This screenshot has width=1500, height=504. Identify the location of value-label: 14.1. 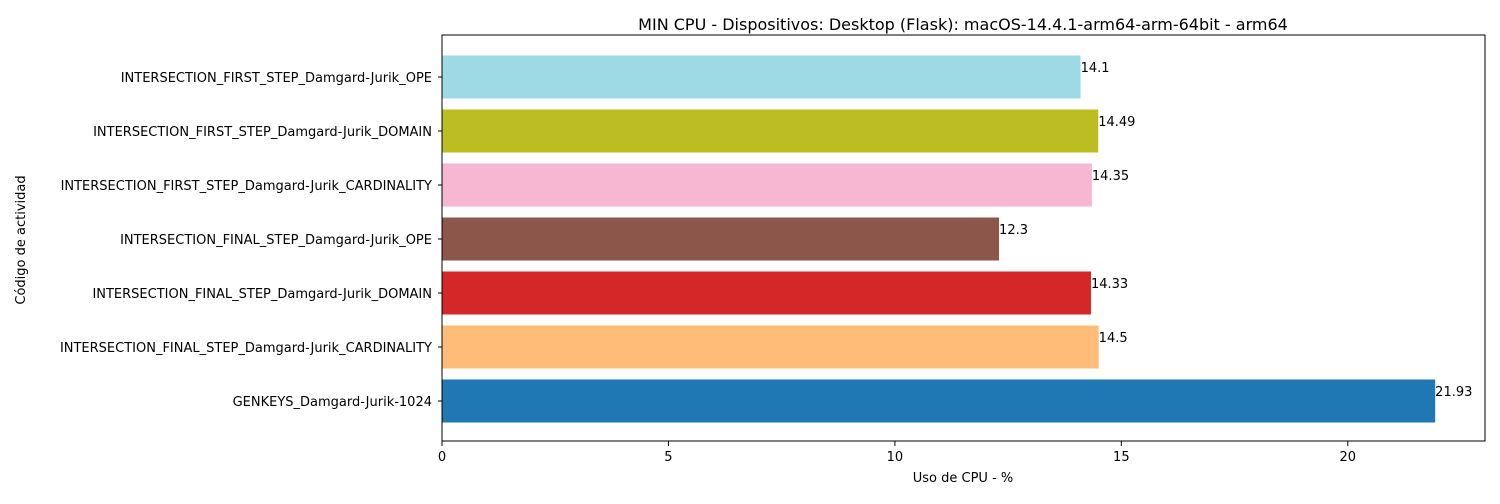
(1095, 68).